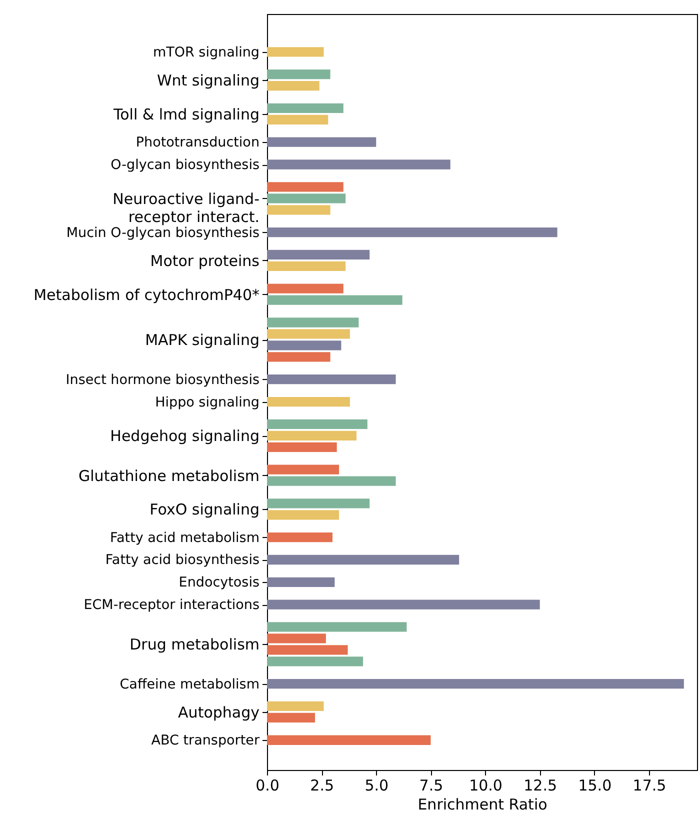  What do you see at coordinates (595, 785) in the screenshot?
I see `x-tick-label: 15.0` at bounding box center [595, 785].